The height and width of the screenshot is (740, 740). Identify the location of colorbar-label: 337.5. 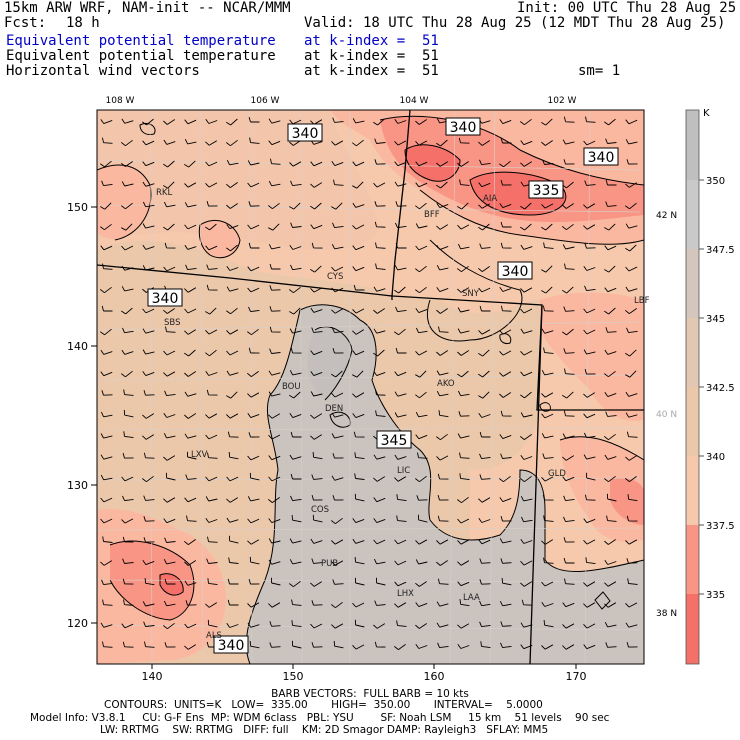
(720, 526).